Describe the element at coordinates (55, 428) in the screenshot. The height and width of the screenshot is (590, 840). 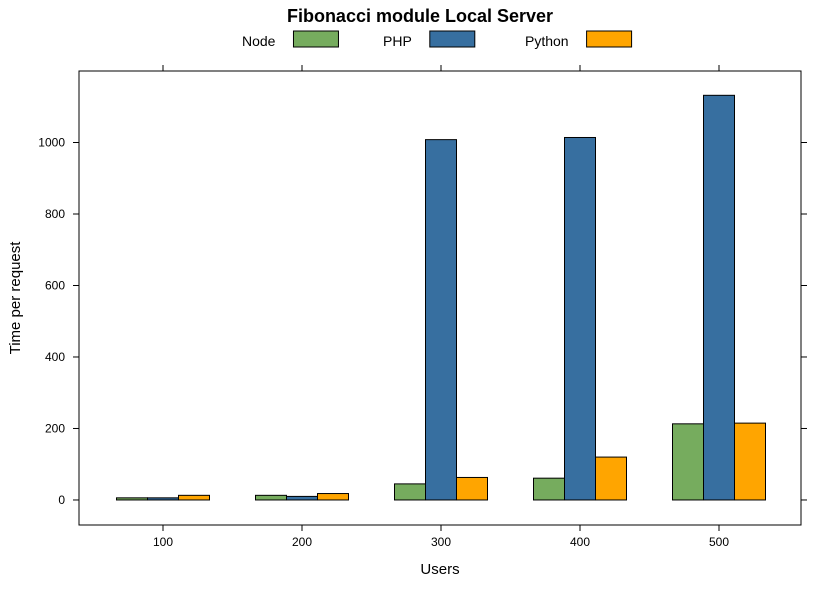
I see `y-tick-label-200: 200` at that location.